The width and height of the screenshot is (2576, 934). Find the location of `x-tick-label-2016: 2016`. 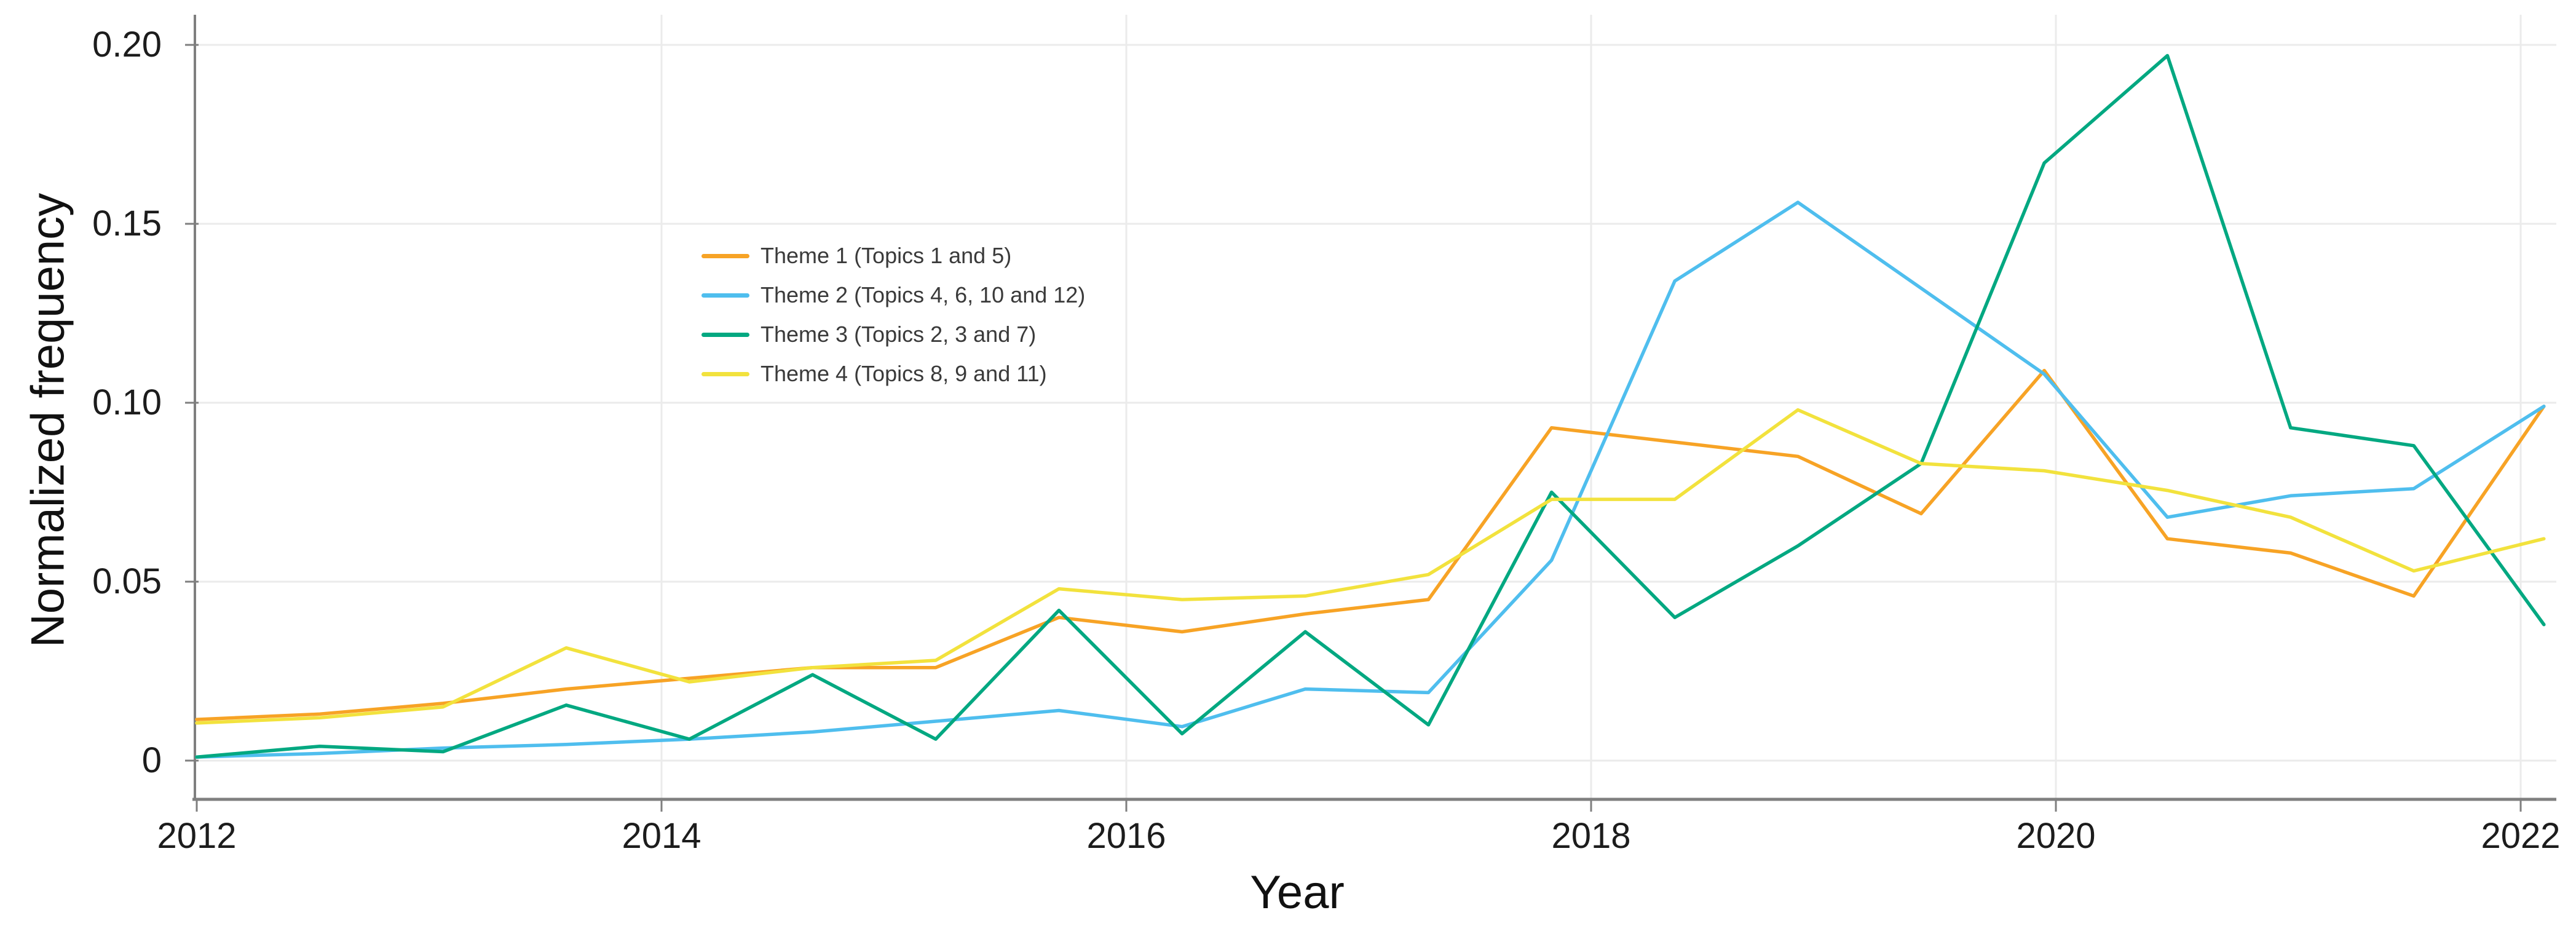

x-tick-label-2016: 2016 is located at coordinates (1126, 836).